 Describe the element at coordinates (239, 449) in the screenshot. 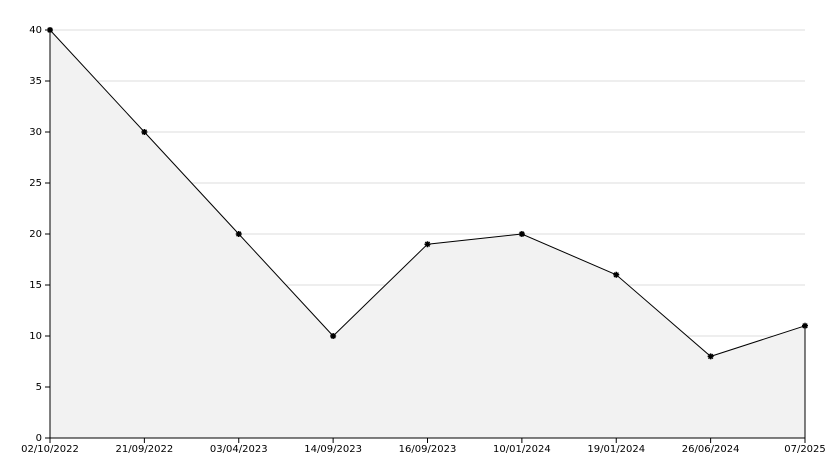

I see `x-tick-label: 03/04/2023` at that location.